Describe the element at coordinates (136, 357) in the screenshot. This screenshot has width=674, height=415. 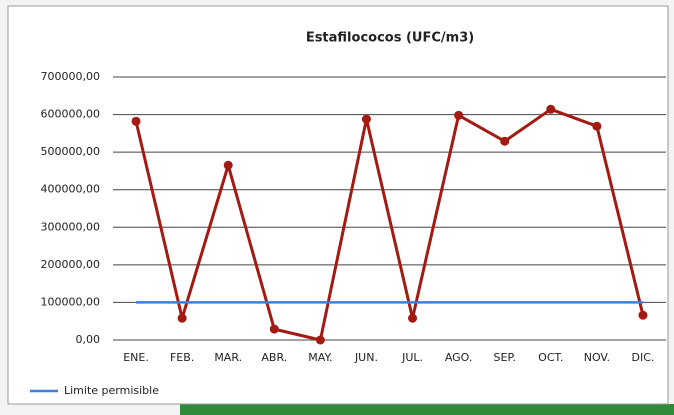
I see `x-tick-label: ENE.` at that location.